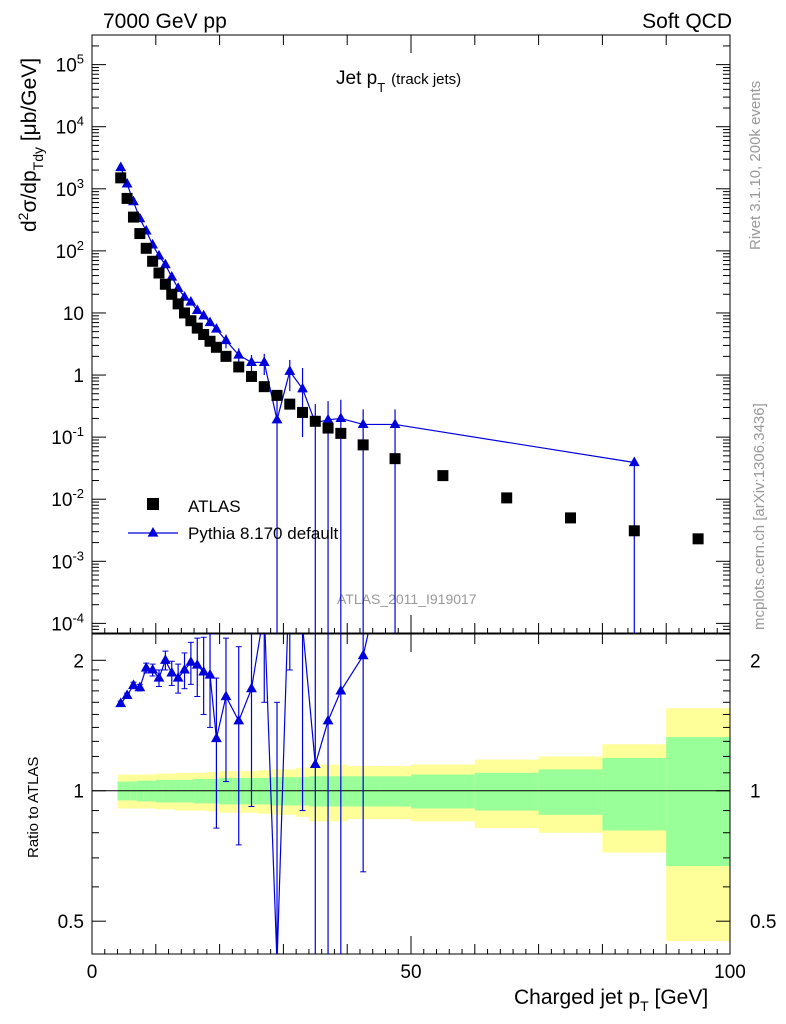 Image resolution: width=786 pixels, height=1024 pixels. I want to click on tick-exponent: 5, so click(80, 59).